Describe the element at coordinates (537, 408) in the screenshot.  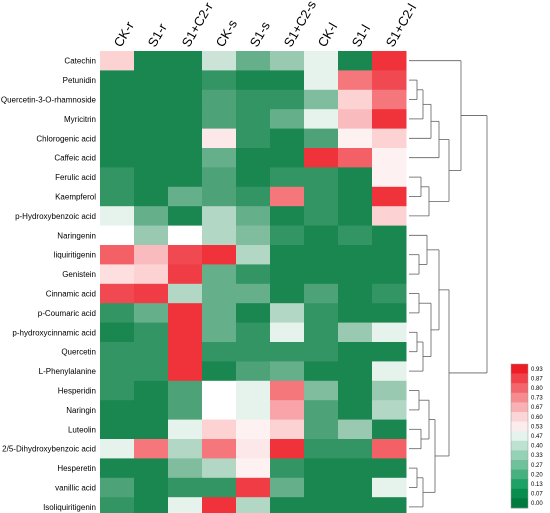
I see `legend-tick-label: 0.67` at that location.